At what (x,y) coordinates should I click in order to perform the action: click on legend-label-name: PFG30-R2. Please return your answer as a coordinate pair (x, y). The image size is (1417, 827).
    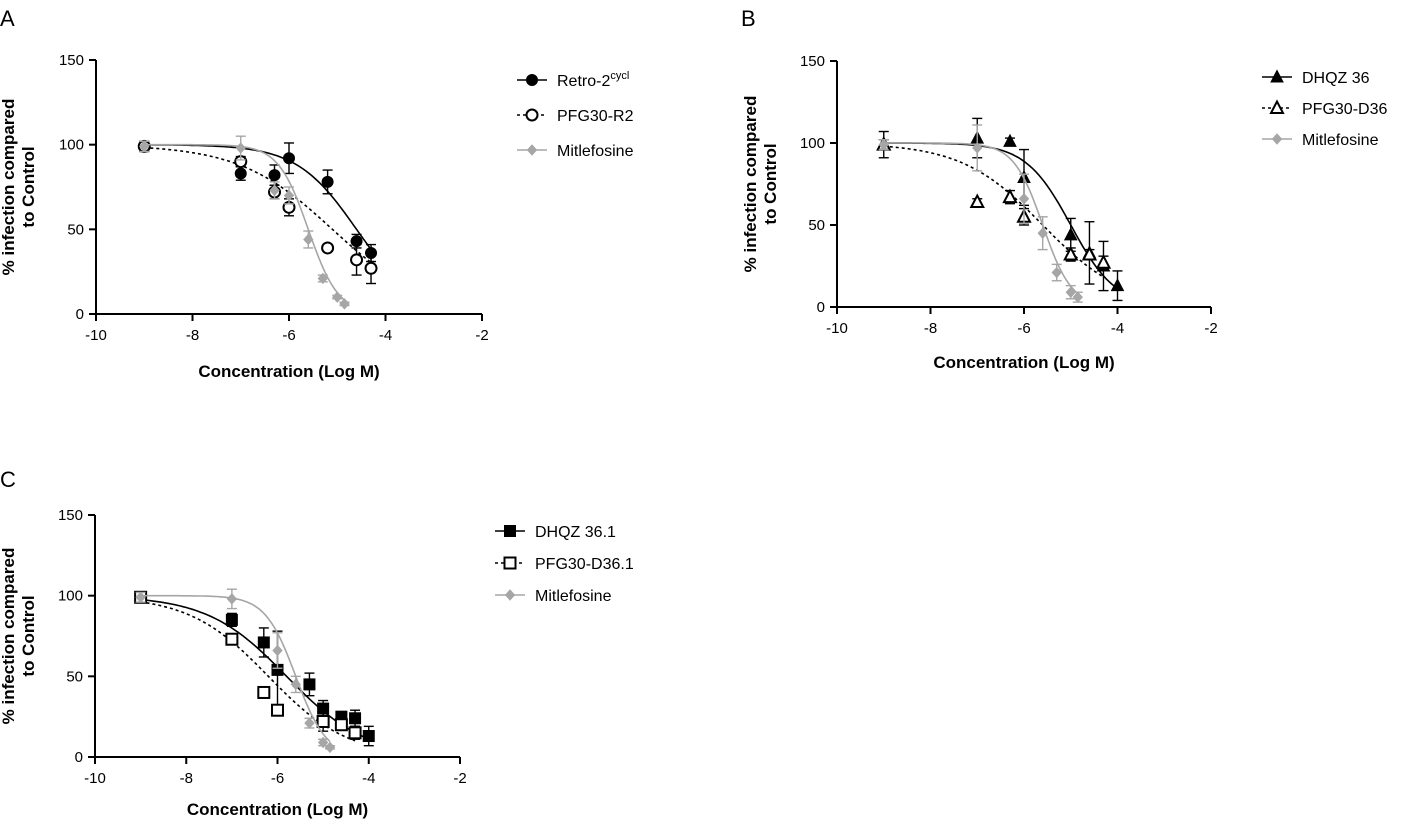
    Looking at the image, I should click on (595, 116).